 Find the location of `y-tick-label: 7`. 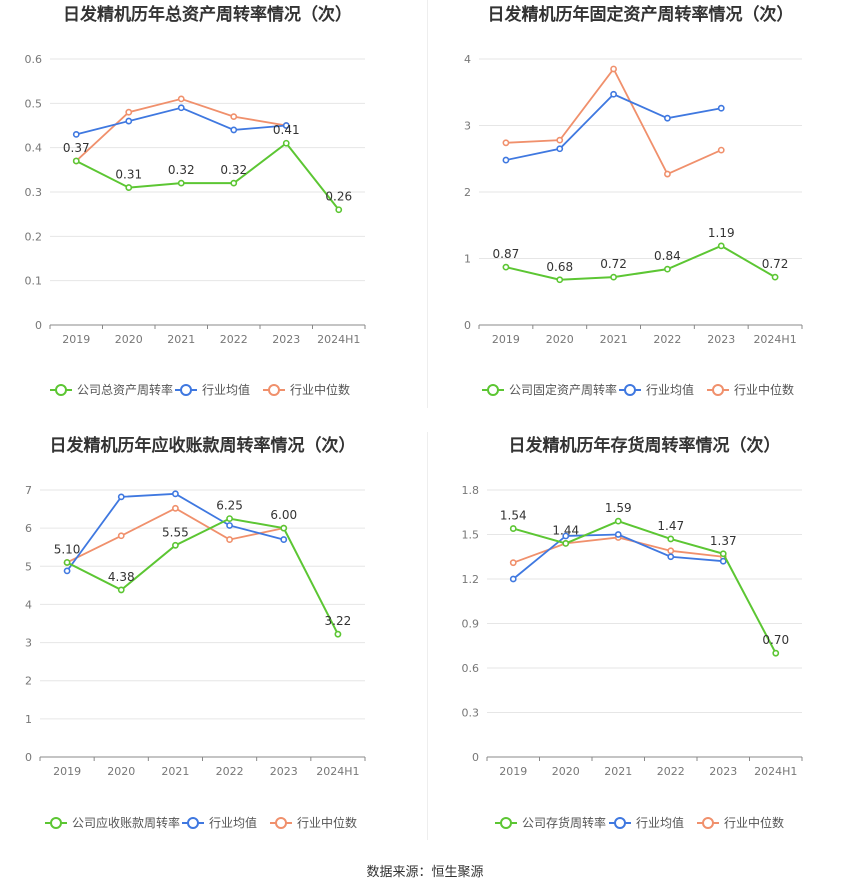

y-tick-label: 7 is located at coordinates (28, 490).